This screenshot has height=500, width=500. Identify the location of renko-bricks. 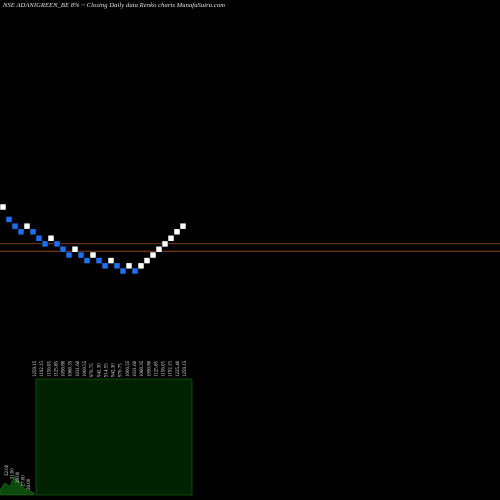
(93, 239).